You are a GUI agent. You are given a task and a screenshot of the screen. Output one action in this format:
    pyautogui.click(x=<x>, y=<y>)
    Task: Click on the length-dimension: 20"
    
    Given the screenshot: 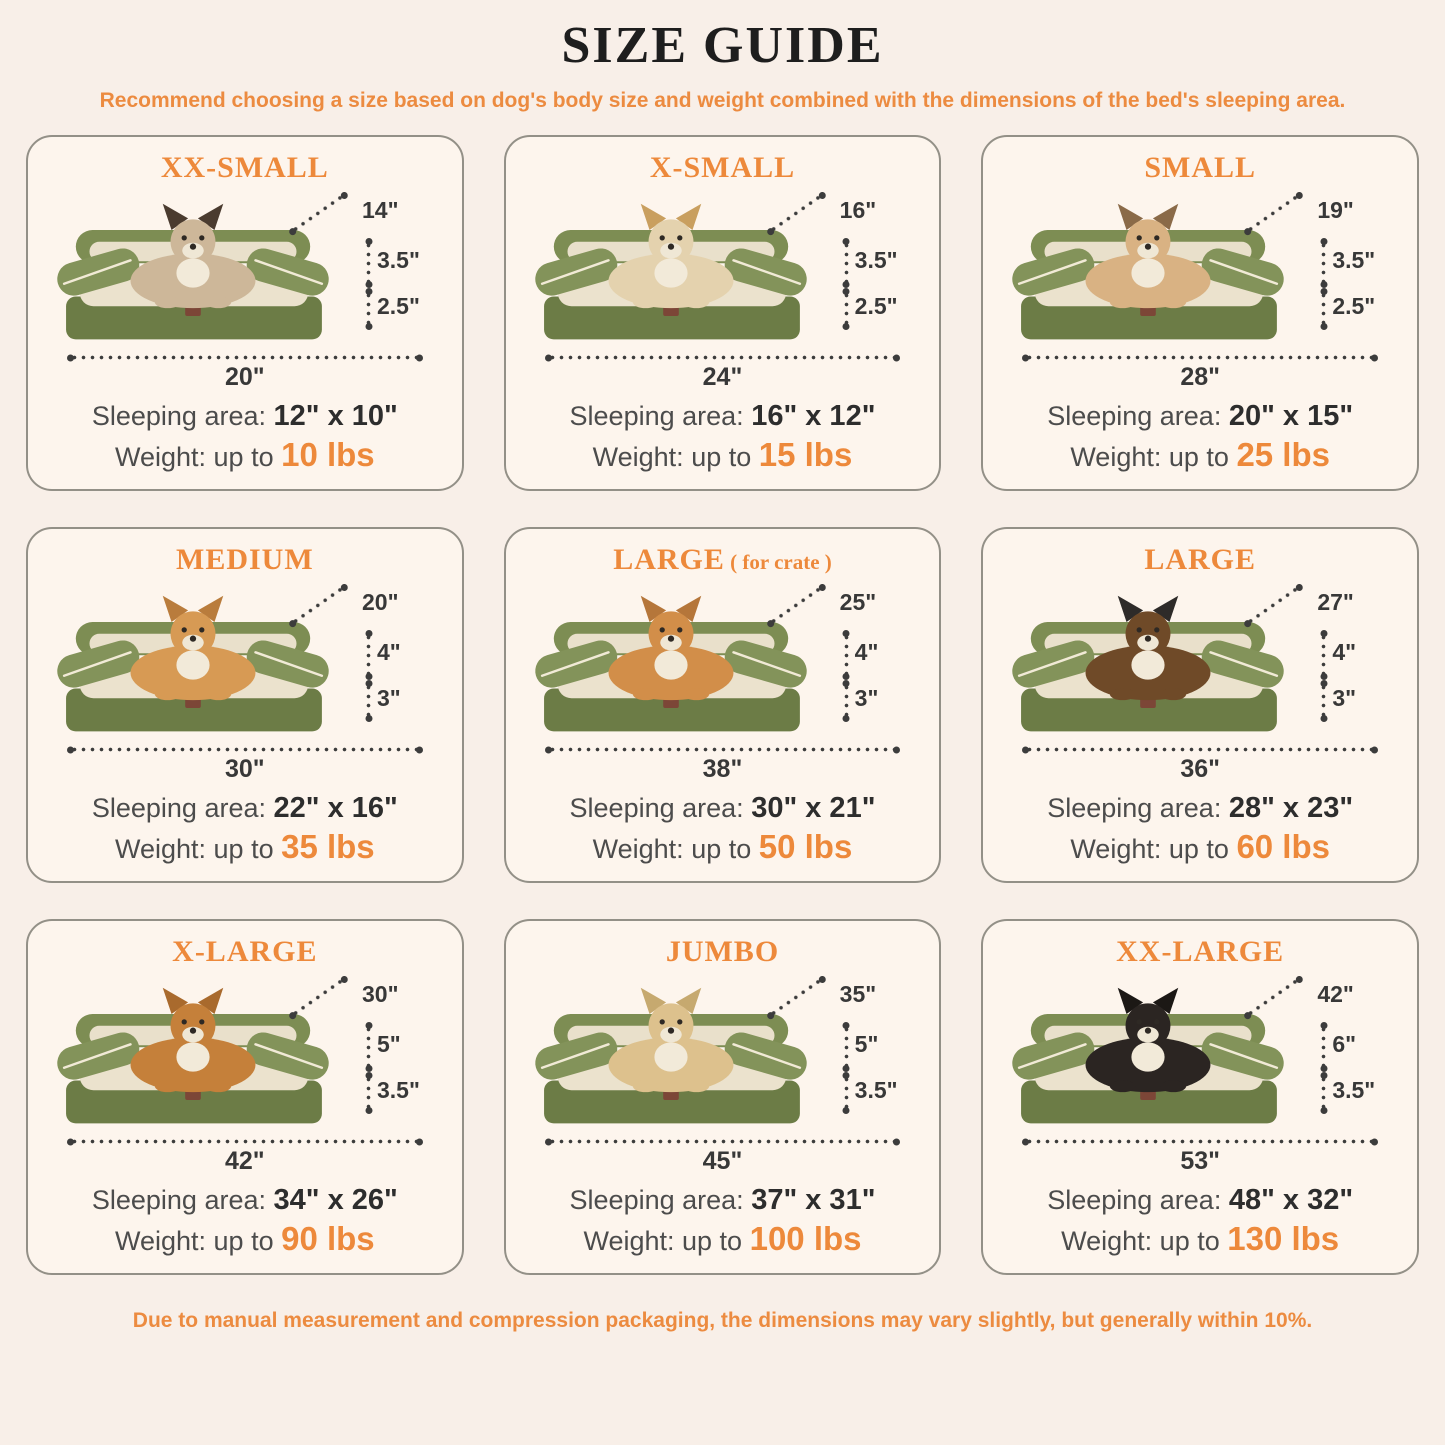 What is the action you would take?
    pyautogui.click(x=245, y=373)
    